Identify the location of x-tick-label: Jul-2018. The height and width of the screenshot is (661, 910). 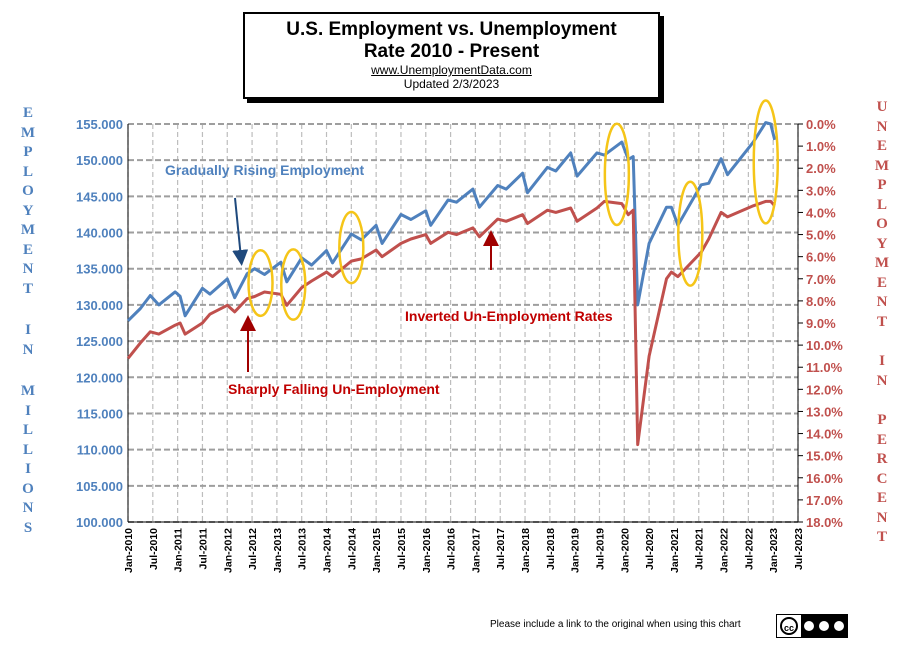
(551, 549).